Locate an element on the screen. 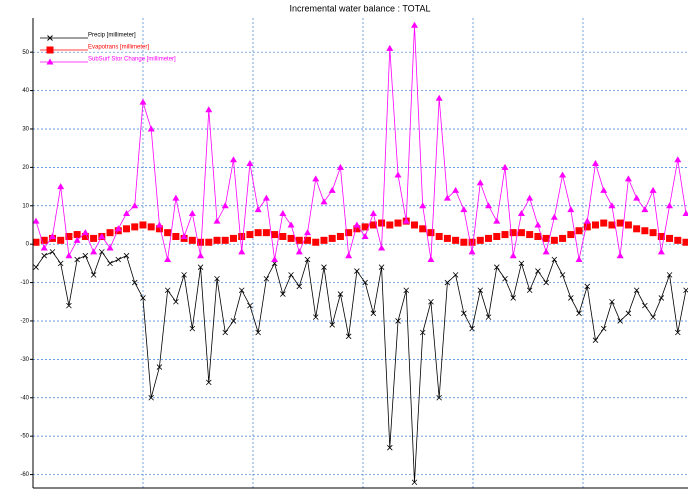 The width and height of the screenshot is (688, 493). legend-label: SubSurf Stor Change [millimeter] is located at coordinates (132, 60).